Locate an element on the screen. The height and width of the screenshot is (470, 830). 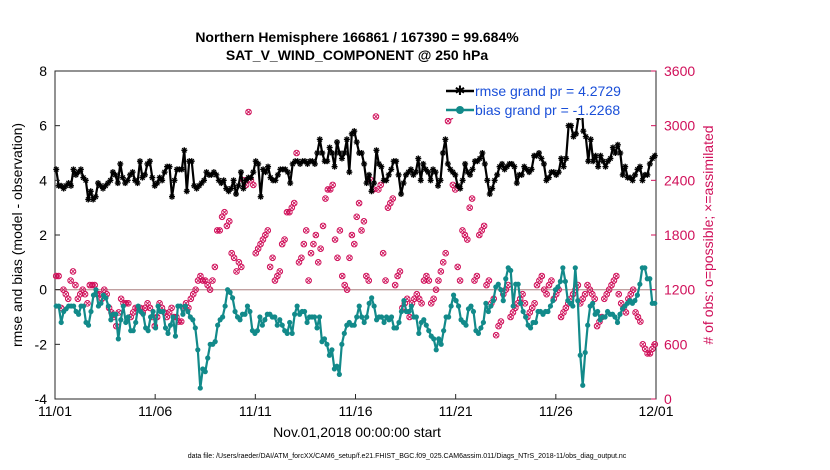
x-tick-label: 11/26 is located at coordinates (556, 411).